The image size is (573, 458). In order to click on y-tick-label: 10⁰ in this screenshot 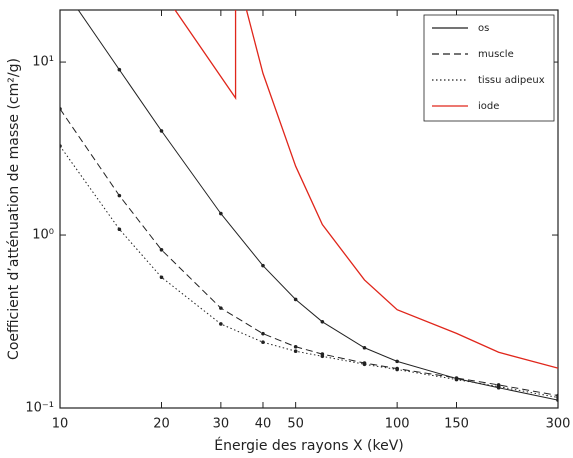, I will do `click(43, 235)`.